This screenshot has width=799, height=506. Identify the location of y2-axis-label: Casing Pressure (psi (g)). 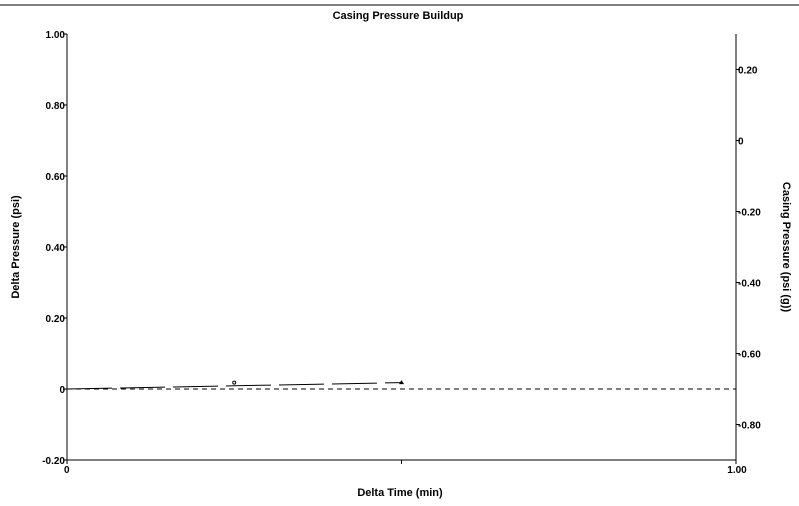
(786, 247).